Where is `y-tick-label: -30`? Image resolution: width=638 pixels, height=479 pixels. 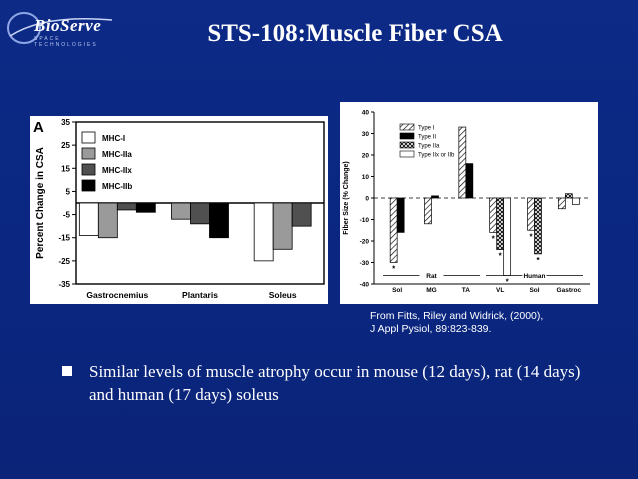 y-tick-label: -30 is located at coordinates (365, 263).